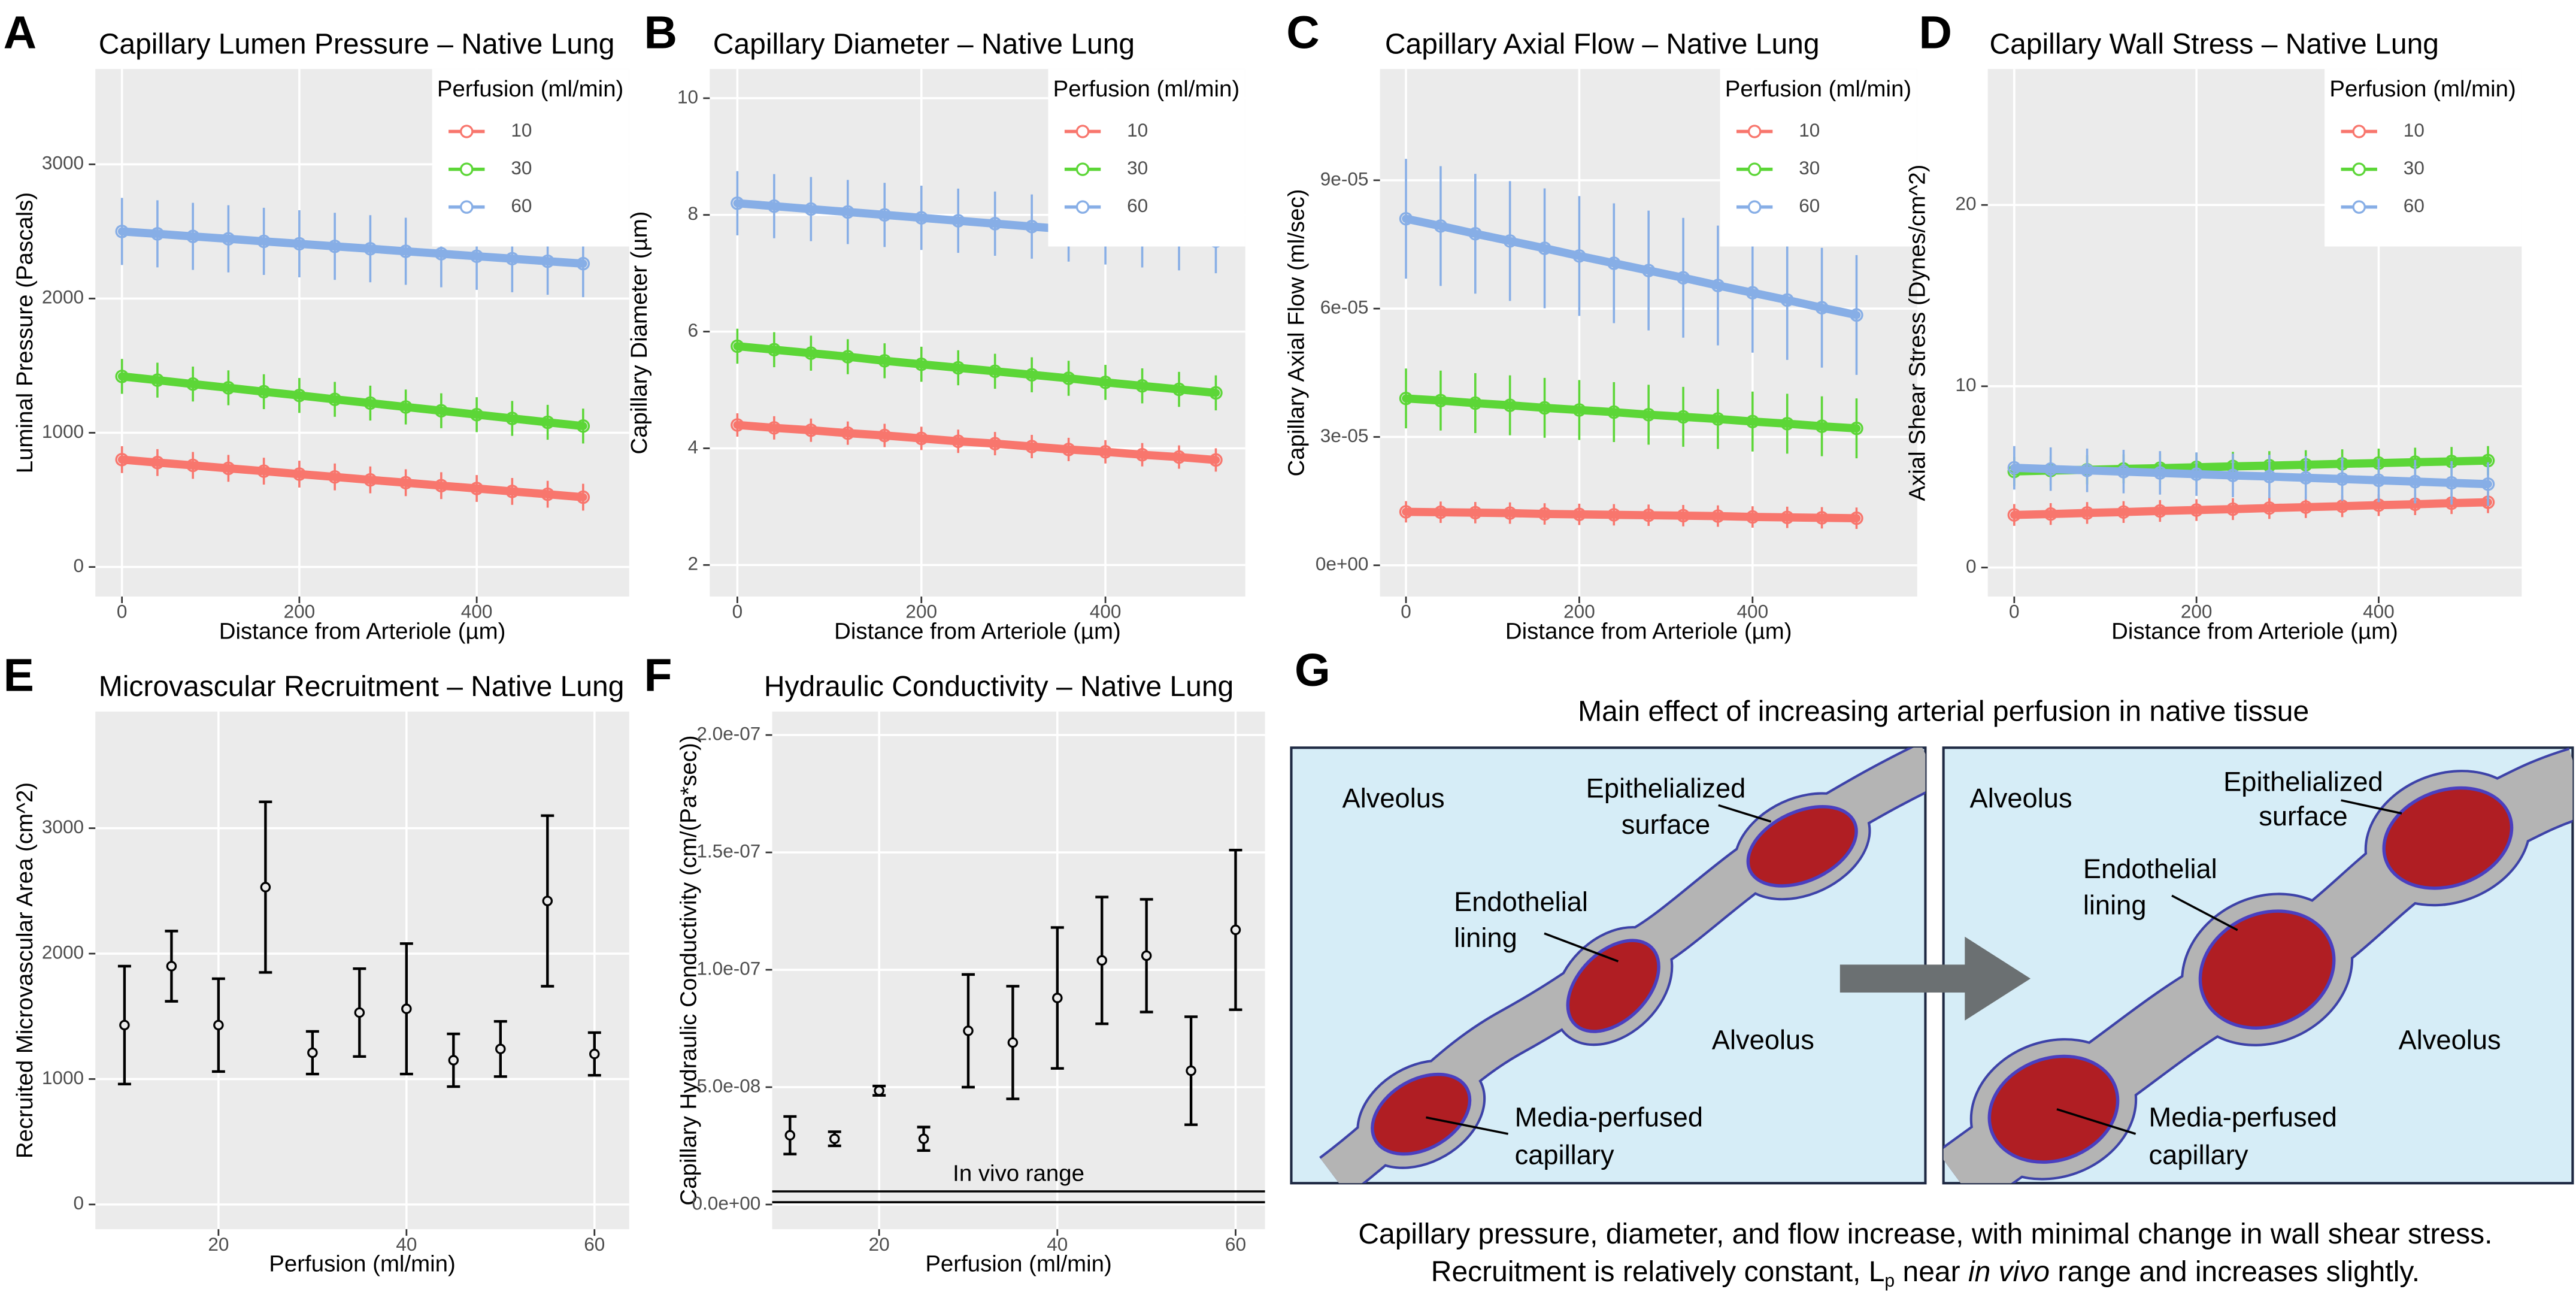 The image size is (2576, 1301). I want to click on label: lining, so click(2115, 905).